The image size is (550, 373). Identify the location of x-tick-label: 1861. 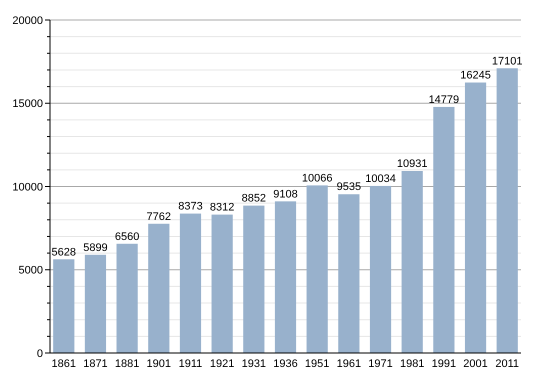
(64, 364).